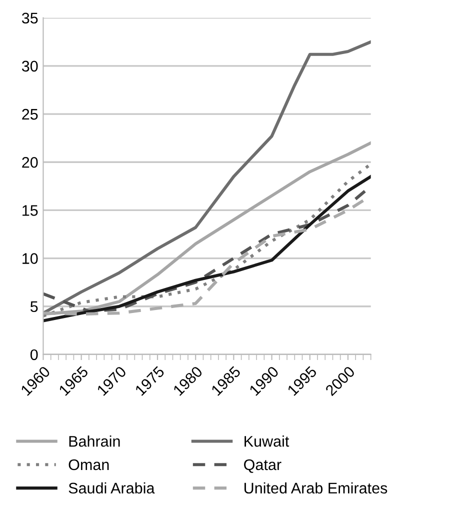  What do you see at coordinates (88, 464) in the screenshot?
I see `legend-label: Oman` at bounding box center [88, 464].